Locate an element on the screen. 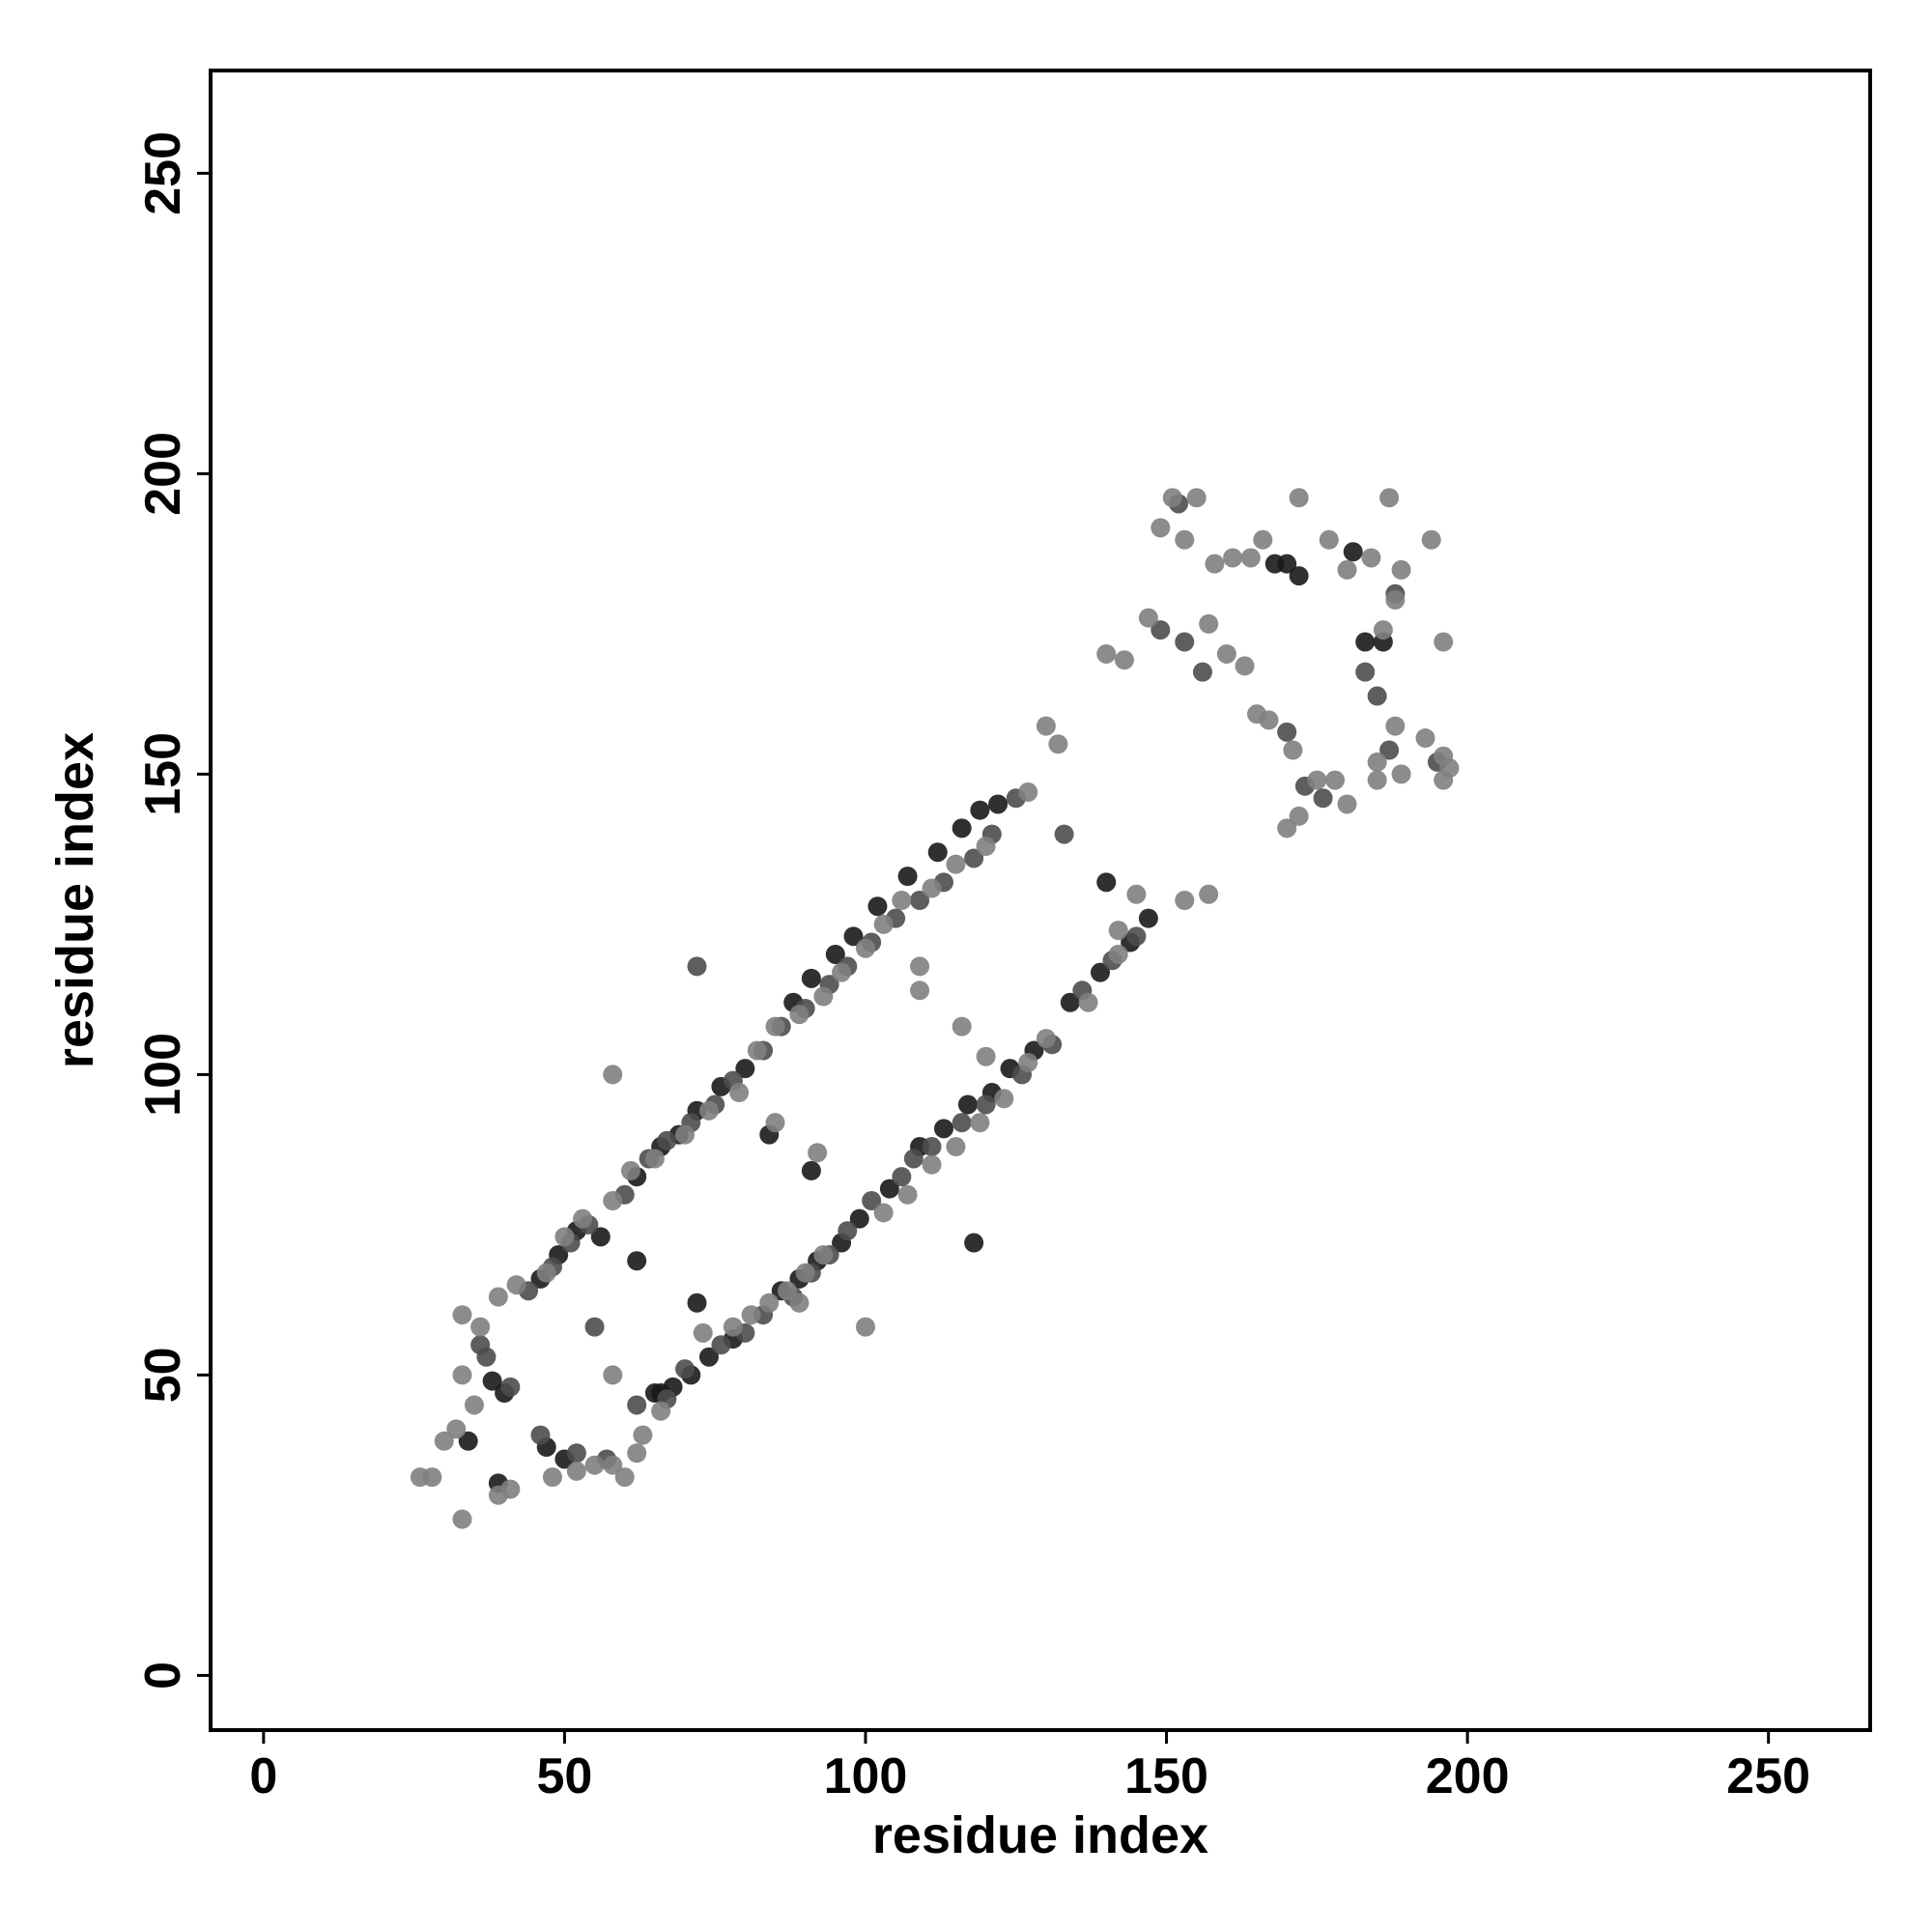 This screenshot has height=1932, width=1932. x-tick-label: 0 is located at coordinates (263, 1776).